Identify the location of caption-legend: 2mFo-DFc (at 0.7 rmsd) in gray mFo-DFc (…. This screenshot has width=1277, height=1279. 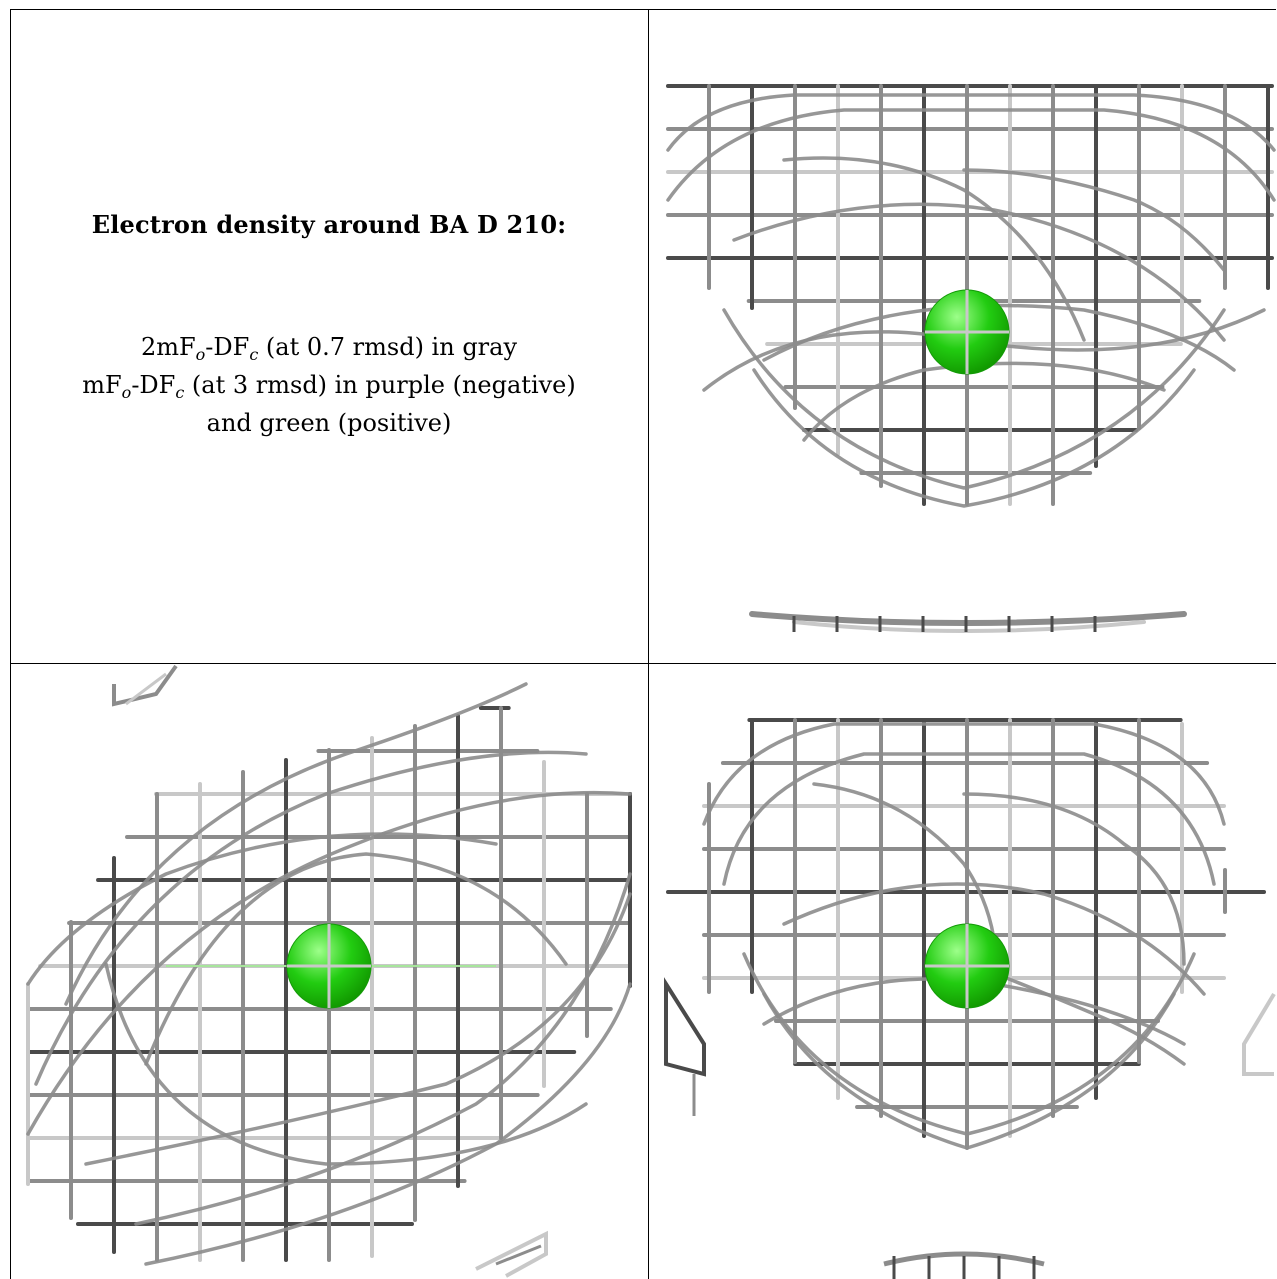
(329, 385).